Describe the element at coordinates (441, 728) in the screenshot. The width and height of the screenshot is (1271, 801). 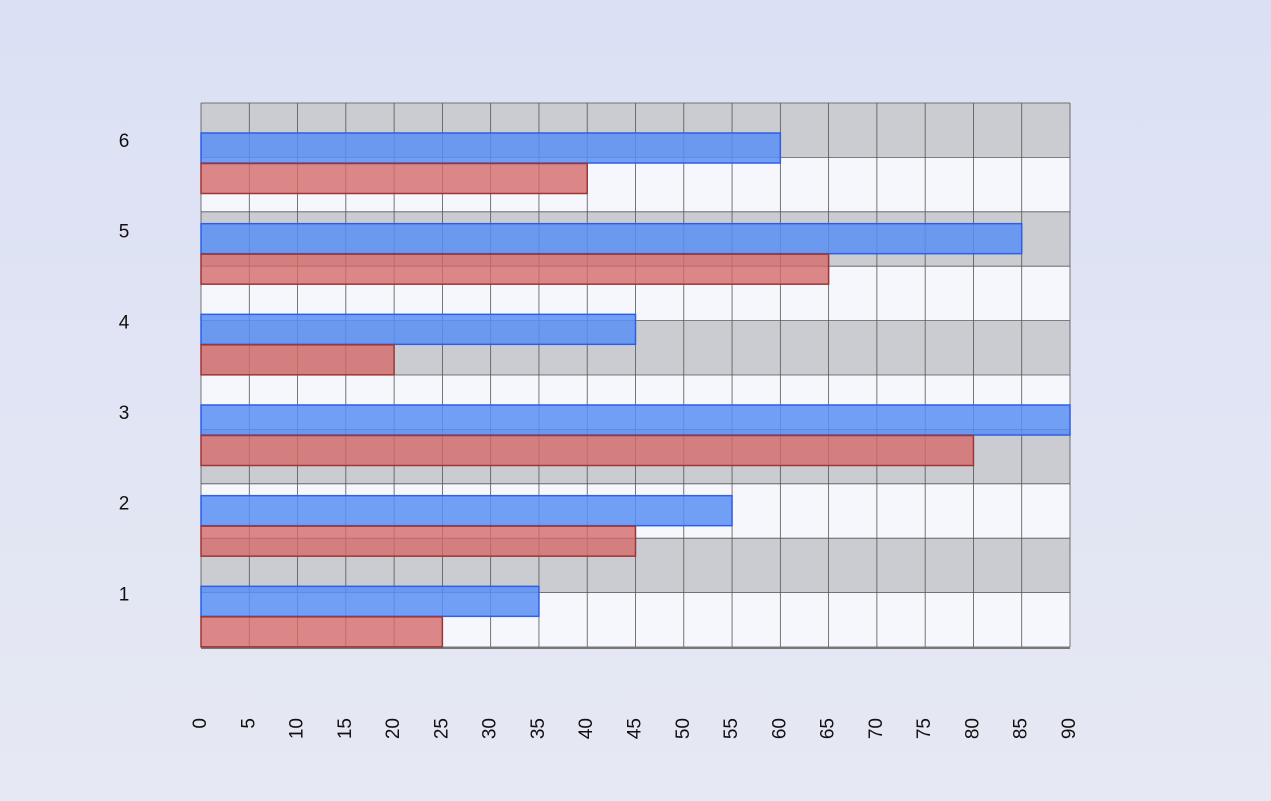
I see `x-tick-label: 25` at that location.